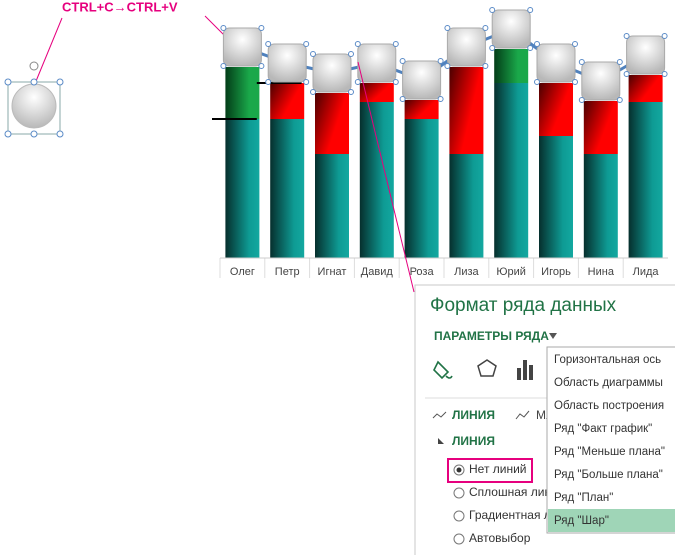 The height and width of the screenshot is (555, 675). I want to click on x-tick-label: Олег, so click(242, 272).